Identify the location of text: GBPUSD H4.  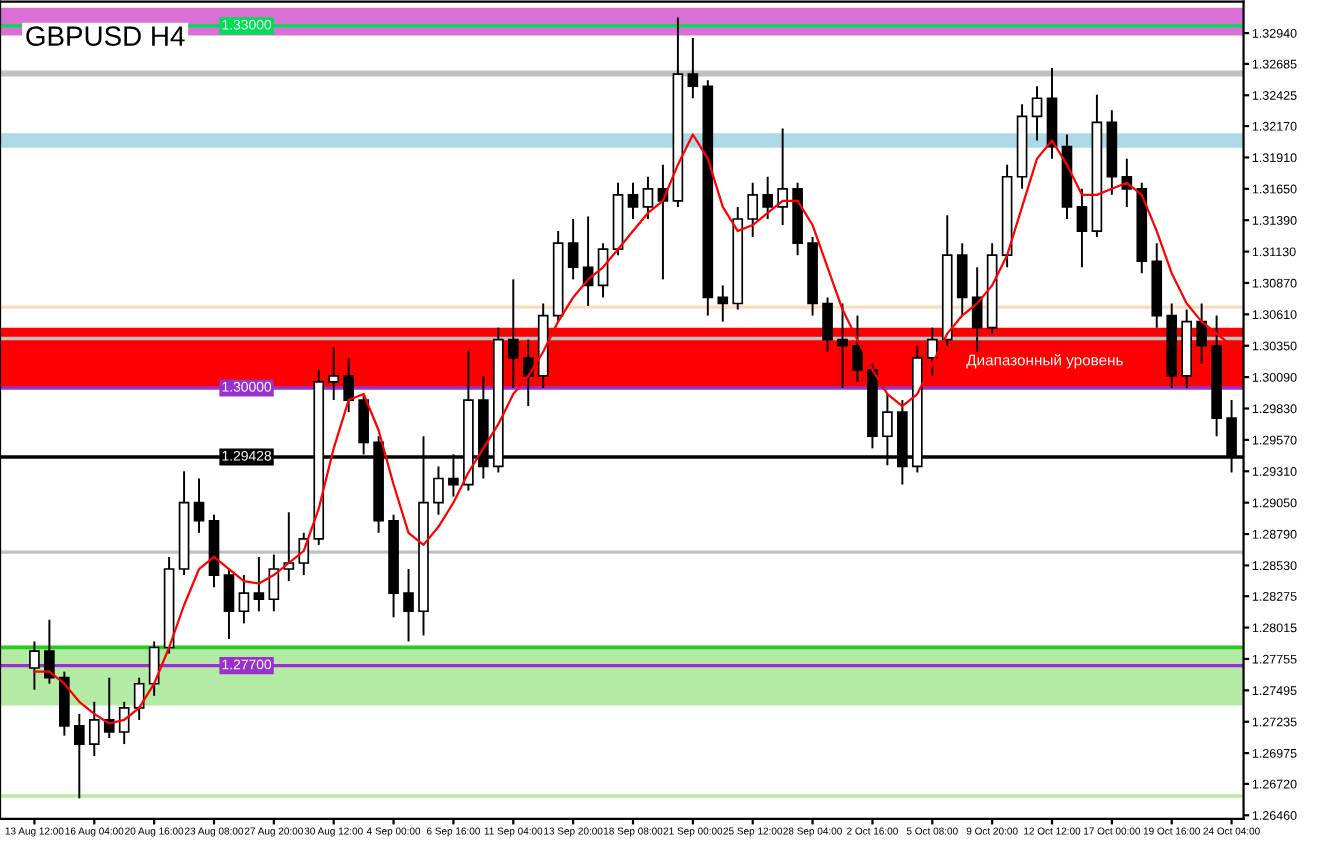
(105, 36).